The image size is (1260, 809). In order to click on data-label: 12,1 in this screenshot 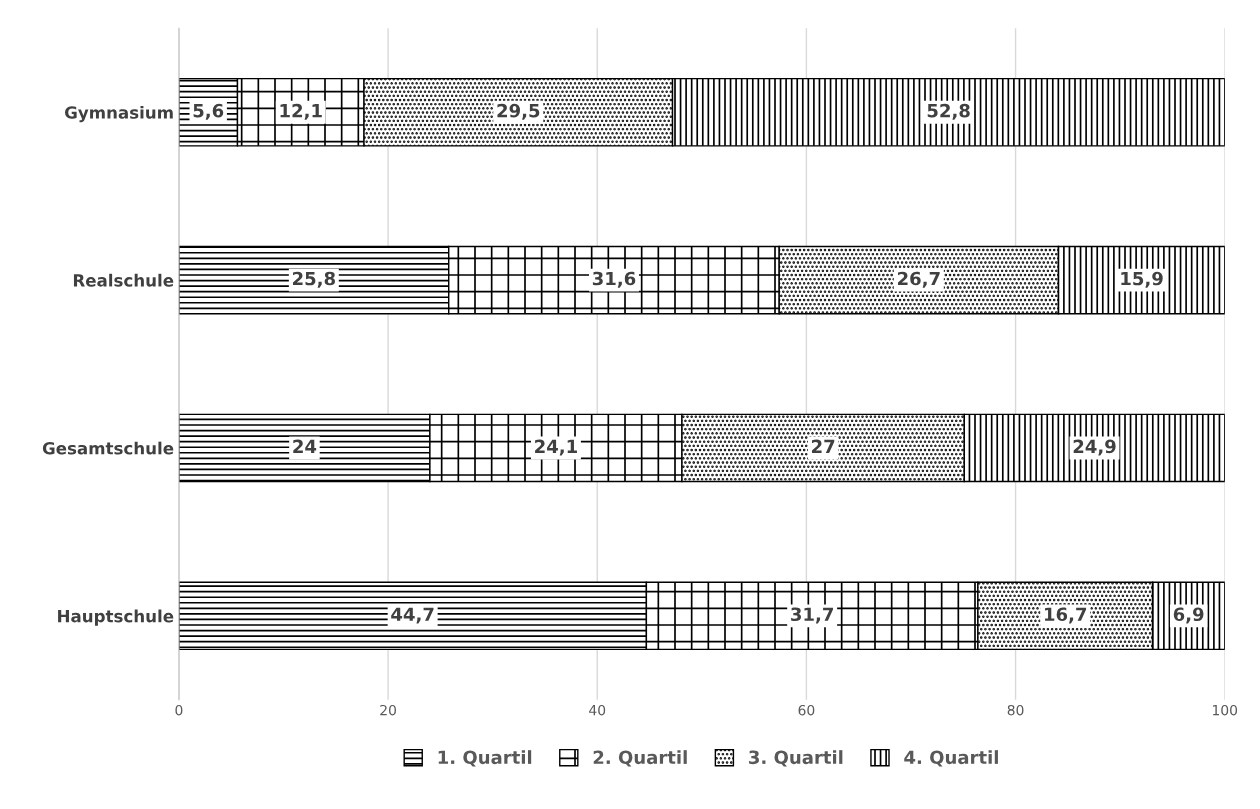, I will do `click(301, 111)`.